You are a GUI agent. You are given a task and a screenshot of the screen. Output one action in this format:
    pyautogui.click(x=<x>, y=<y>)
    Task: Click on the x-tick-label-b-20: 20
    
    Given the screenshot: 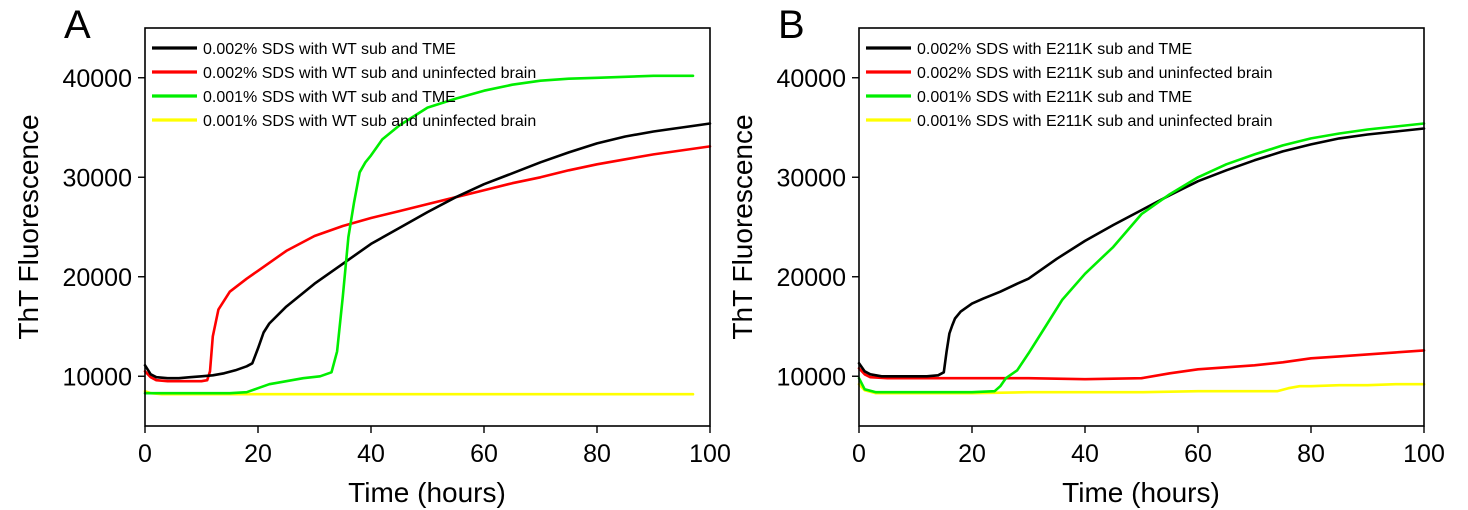 What is the action you would take?
    pyautogui.click(x=972, y=454)
    